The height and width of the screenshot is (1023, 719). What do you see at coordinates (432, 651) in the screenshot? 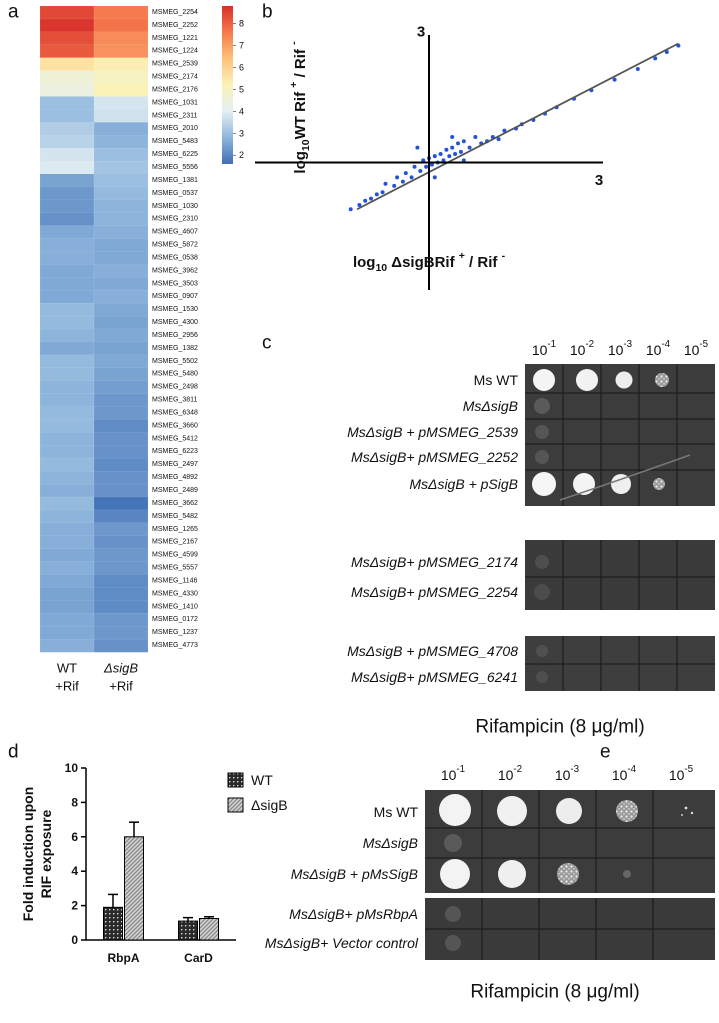
I see `strain-label: MsΔsigB + pMSMEG_4708` at bounding box center [432, 651].